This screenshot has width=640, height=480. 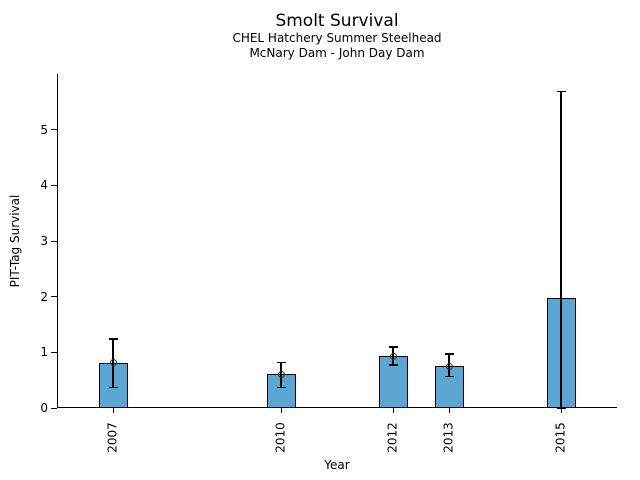 What do you see at coordinates (337, 21) in the screenshot?
I see `chart-title: Smolt Survival` at bounding box center [337, 21].